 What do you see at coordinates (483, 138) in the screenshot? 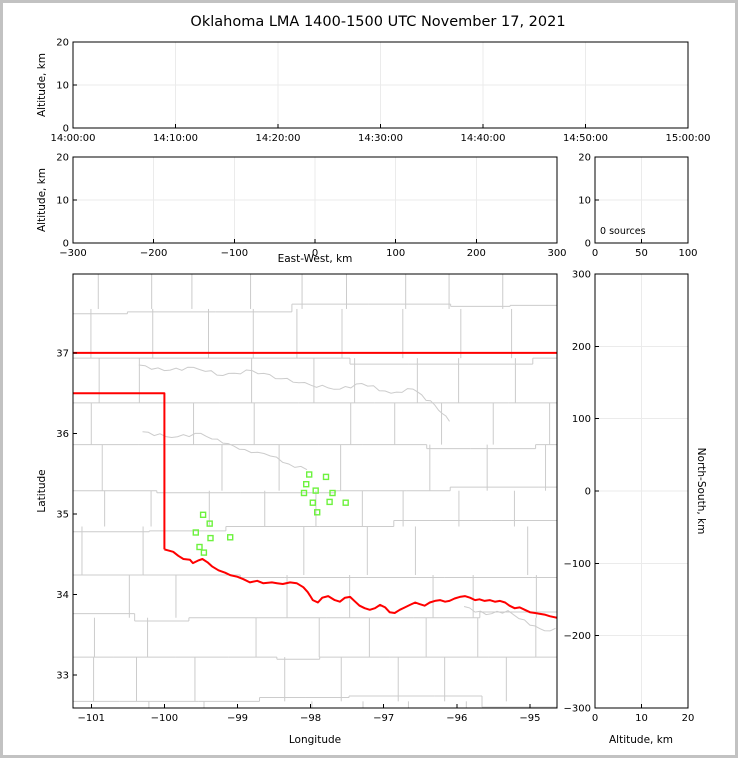
I see `x-tick-label: 14:40:00` at bounding box center [483, 138].